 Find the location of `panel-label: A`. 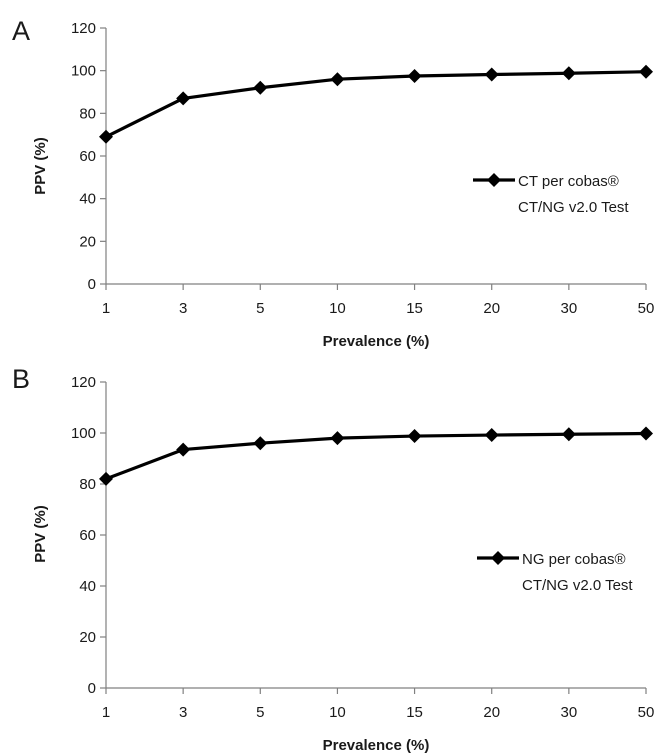

panel-label: A is located at coordinates (21, 31).